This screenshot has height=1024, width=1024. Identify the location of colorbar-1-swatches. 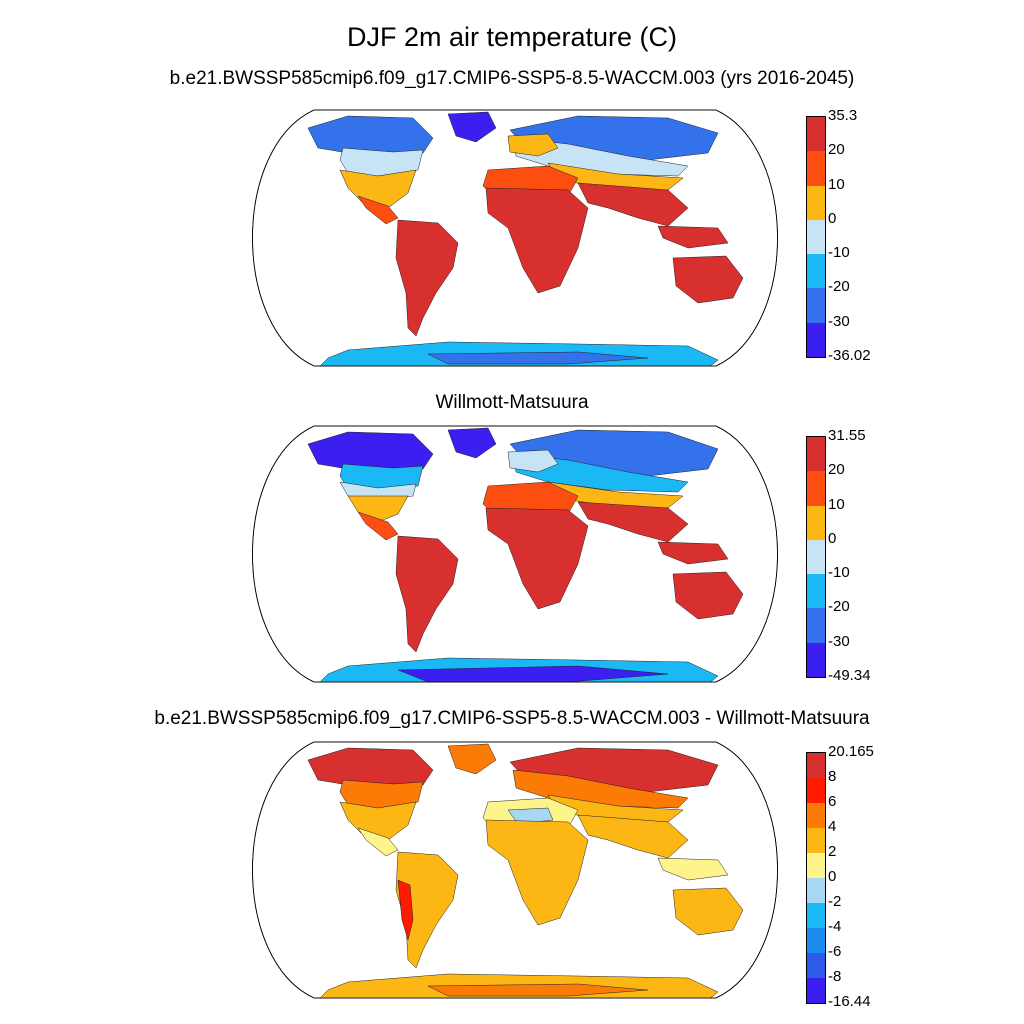
(816, 237).